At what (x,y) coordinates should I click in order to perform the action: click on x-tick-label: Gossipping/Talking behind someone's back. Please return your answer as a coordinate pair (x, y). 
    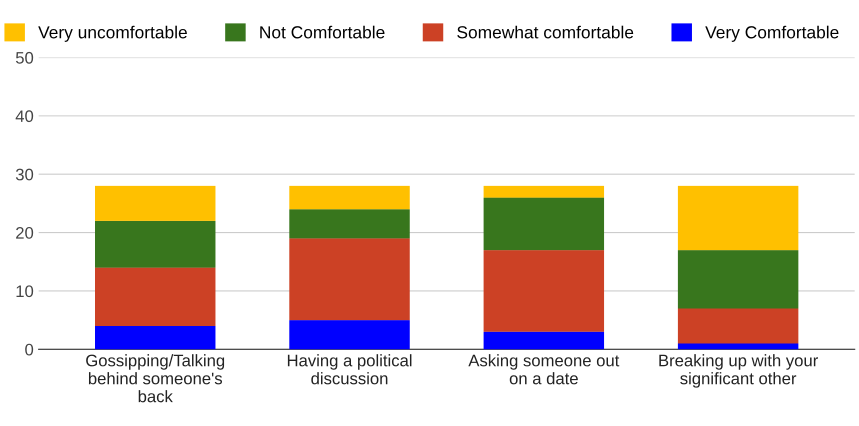
    Looking at the image, I should click on (155, 378).